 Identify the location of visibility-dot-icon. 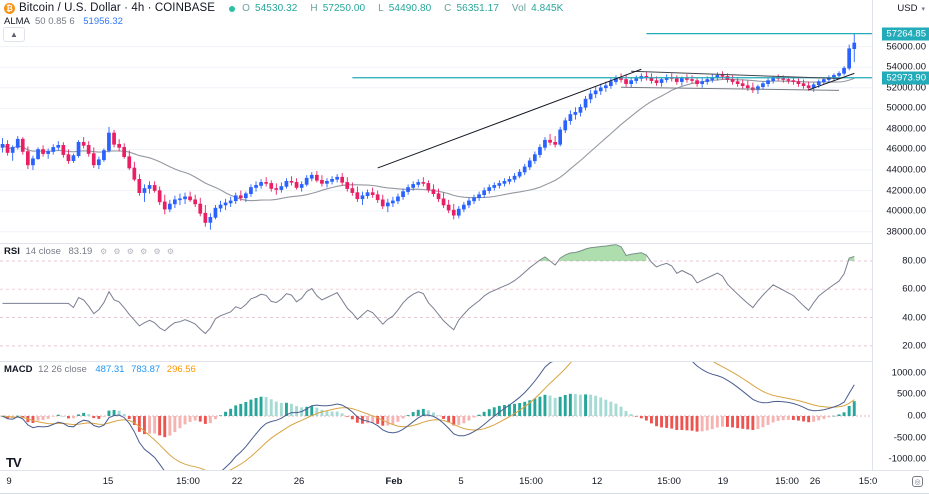
(232, 8).